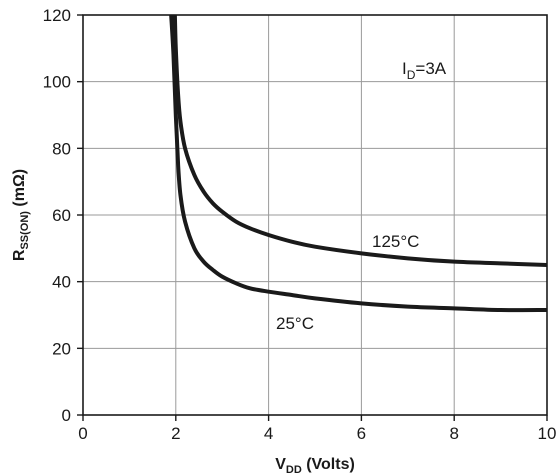 Image resolution: width=560 pixels, height=474 pixels. Describe the element at coordinates (424, 70) in the screenshot. I see `annotation-drain-current: ID=3A` at that location.